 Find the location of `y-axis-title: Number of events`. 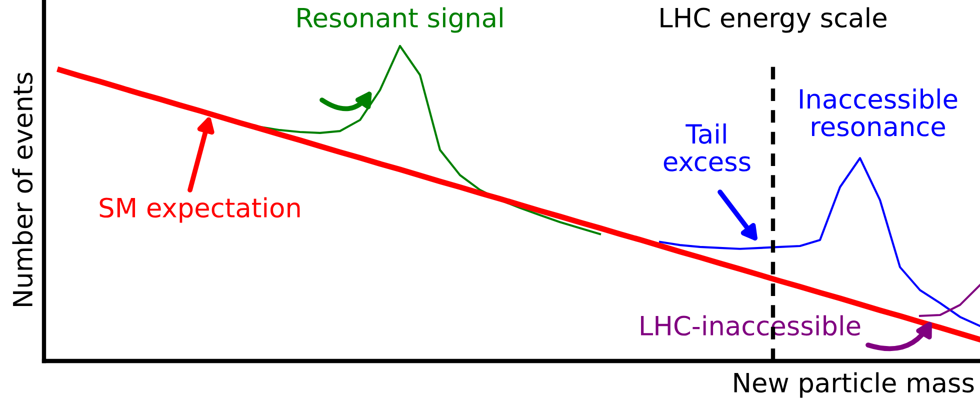

y-axis-title: Number of events is located at coordinates (22, 189).